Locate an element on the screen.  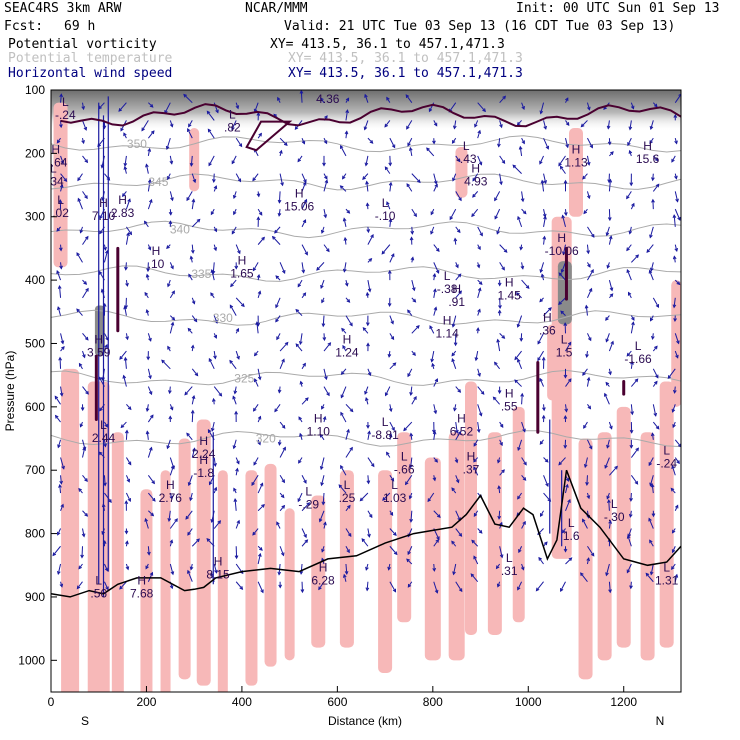
pv-fill-gray-core is located at coordinates (564, 293).